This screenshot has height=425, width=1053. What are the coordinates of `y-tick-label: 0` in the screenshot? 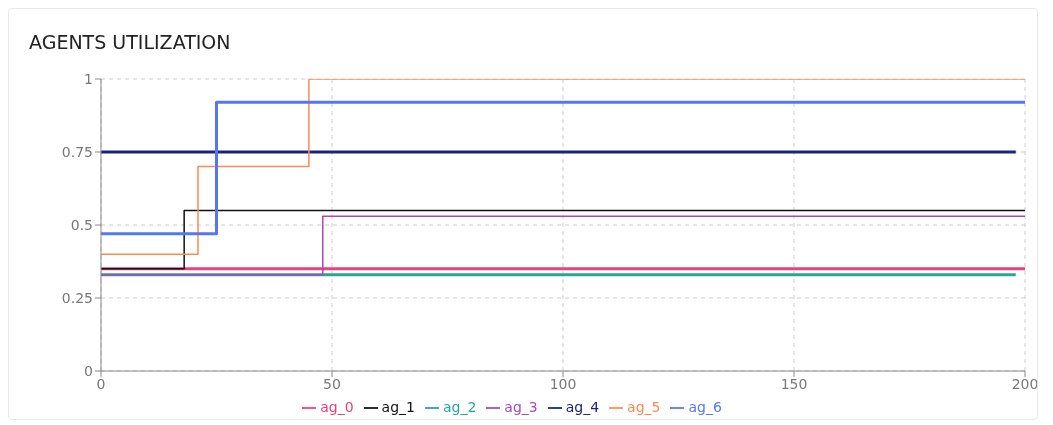 It's located at (88, 370).